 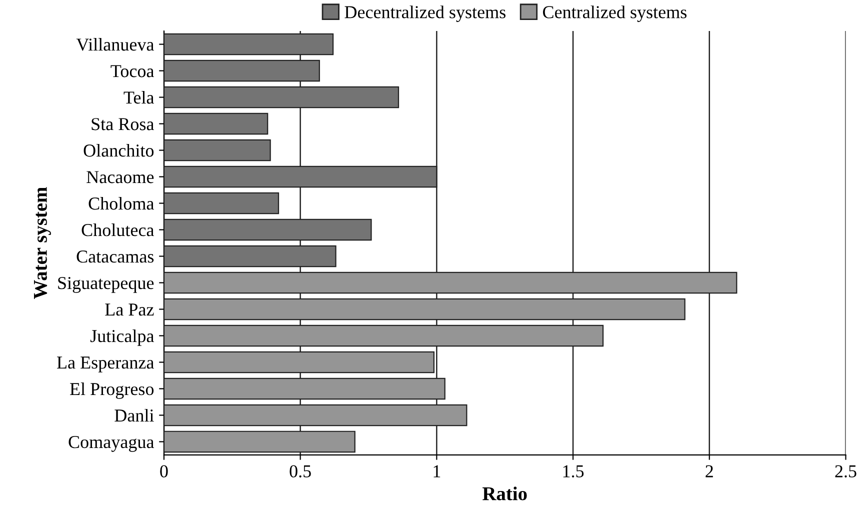 I want to click on x-tick-label: 1.5, so click(x=573, y=471).